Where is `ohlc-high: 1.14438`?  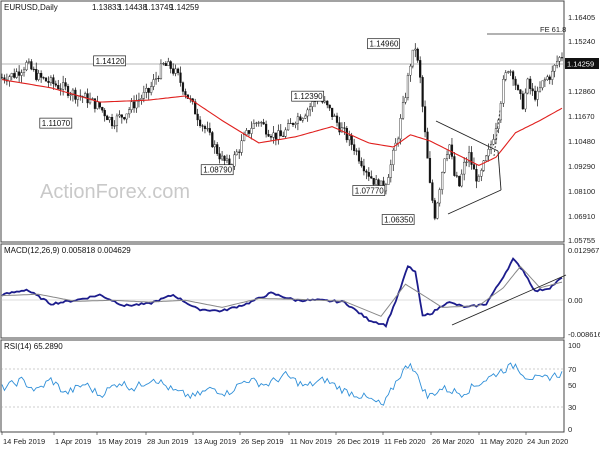 ohlc-high: 1.14438 is located at coordinates (132, 7).